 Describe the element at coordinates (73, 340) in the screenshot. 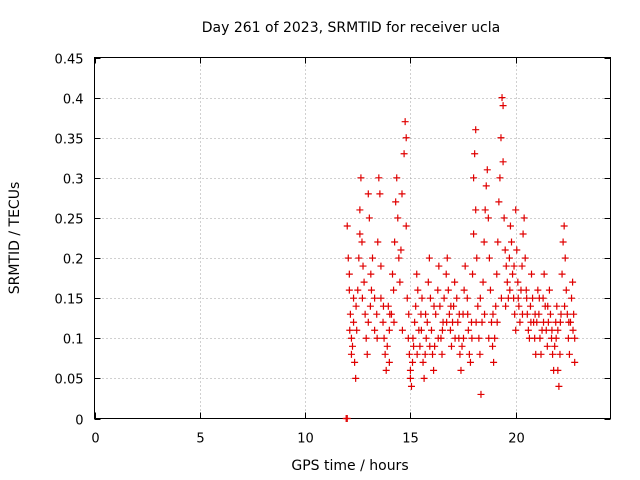

I see `y-tick-label: 0.1` at that location.